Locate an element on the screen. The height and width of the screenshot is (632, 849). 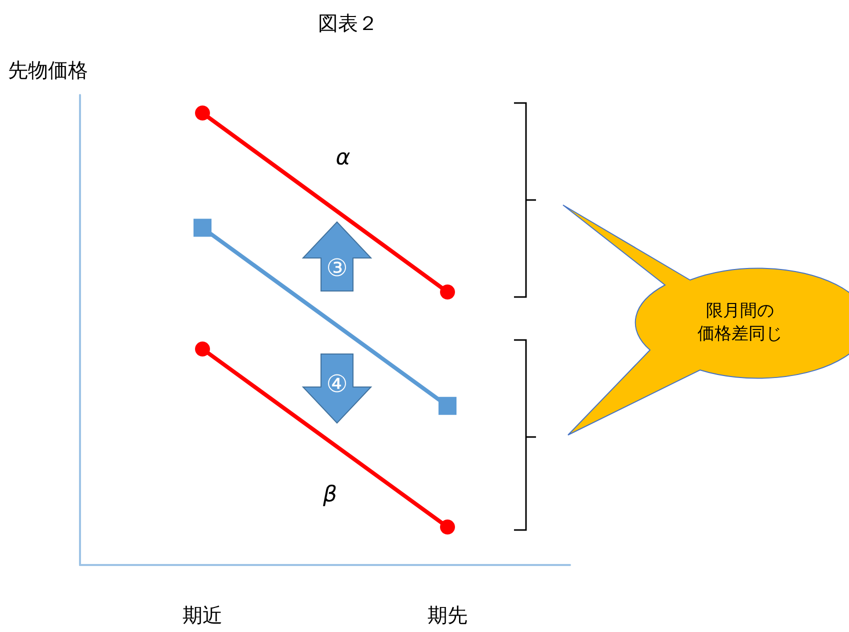
annotation: ③ is located at coordinates (337, 268).